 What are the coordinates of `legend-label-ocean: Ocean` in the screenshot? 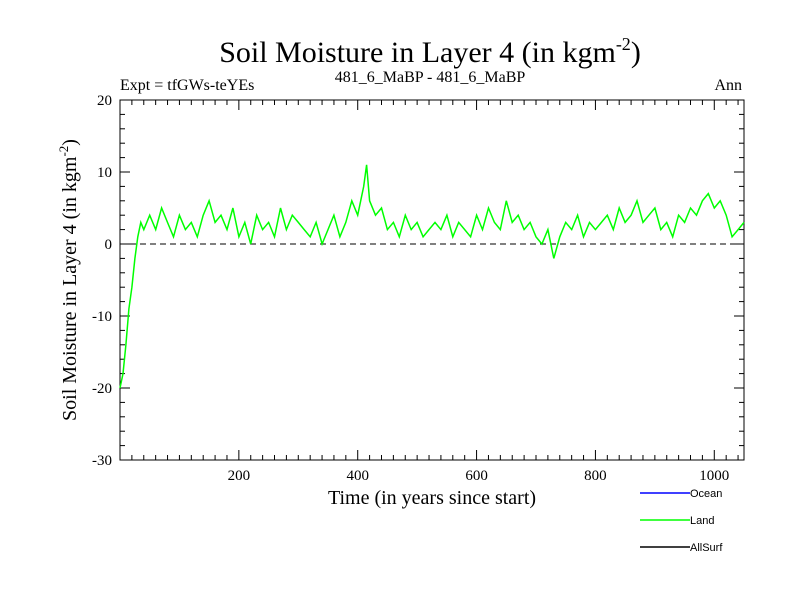 It's located at (706, 494).